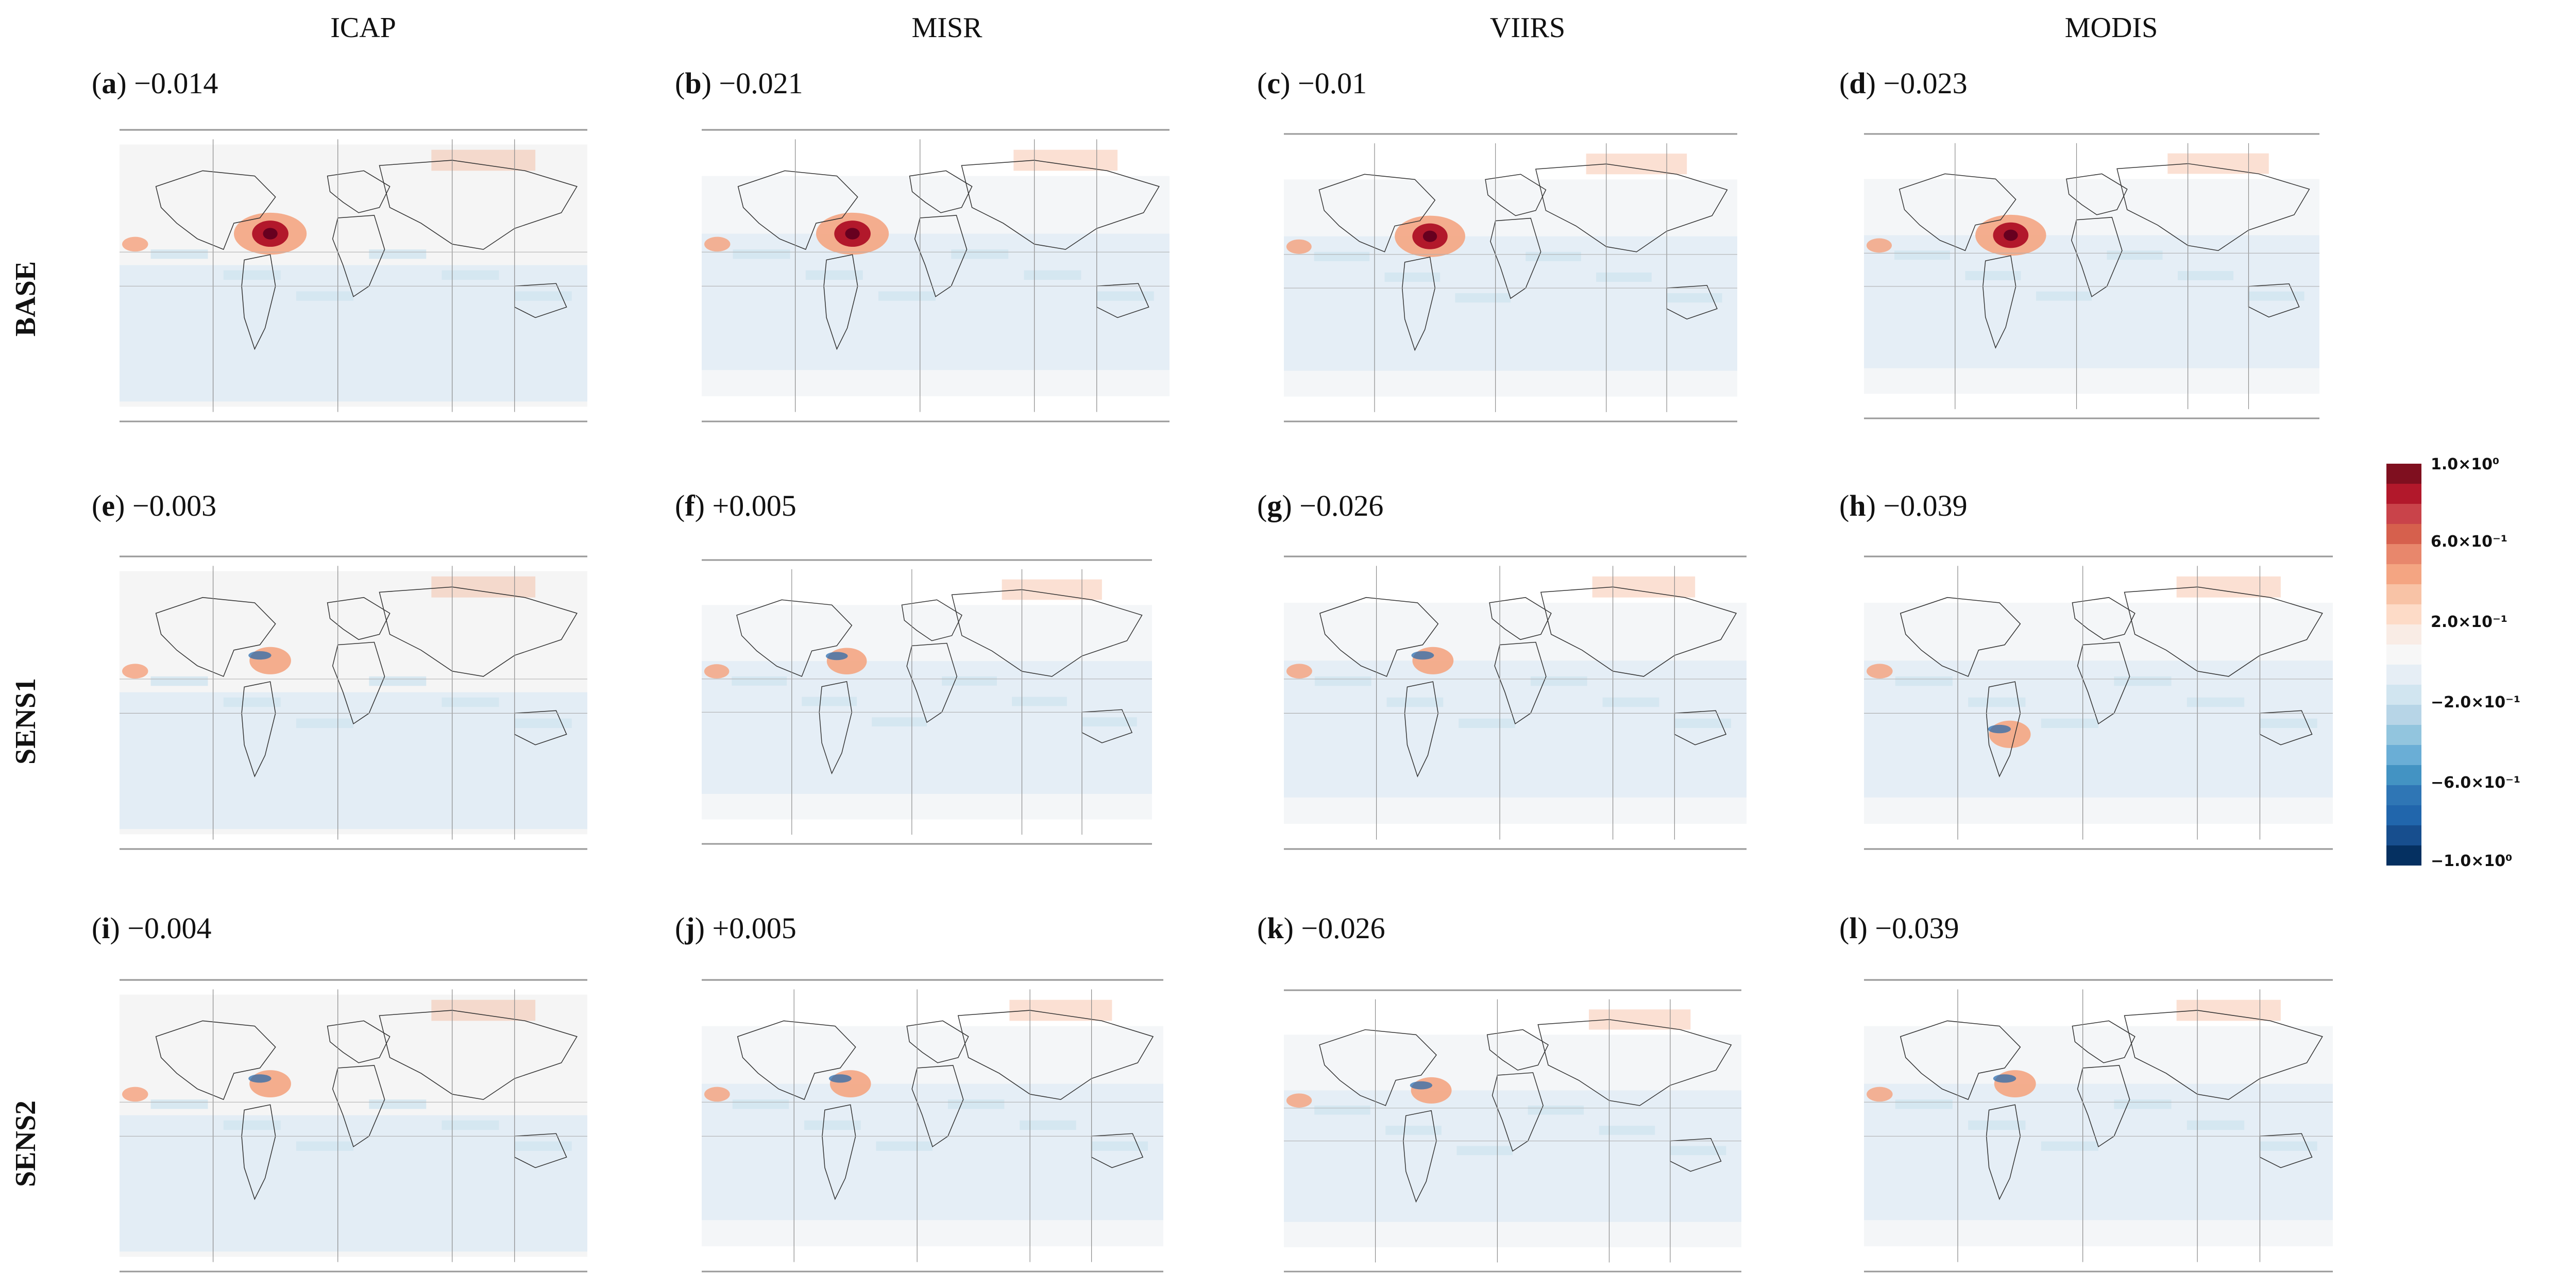 The width and height of the screenshot is (2576, 1288). I want to click on map-panel-j, so click(932, 1126).